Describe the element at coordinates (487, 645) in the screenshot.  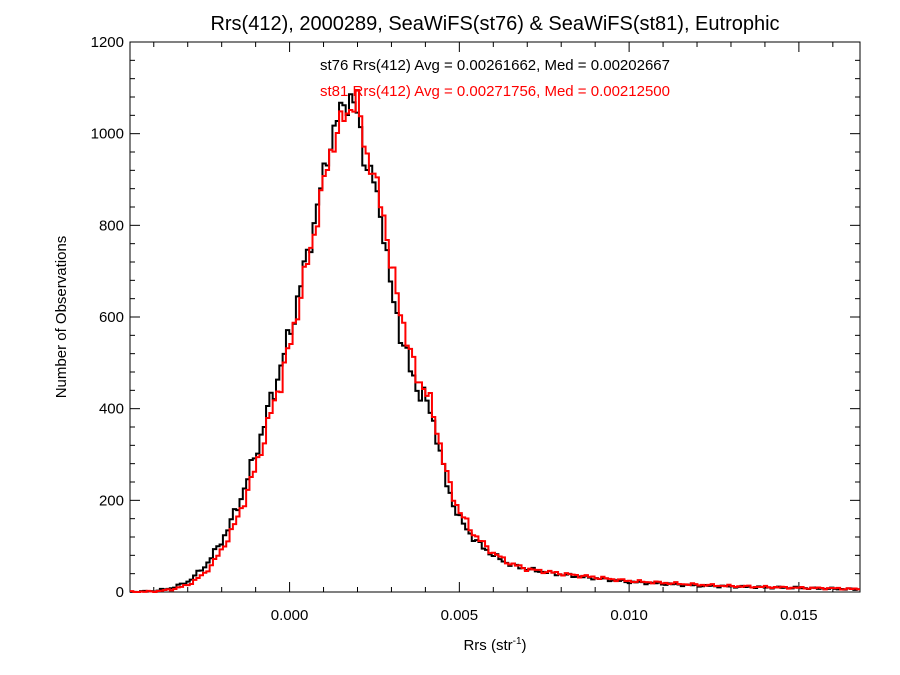
I see `x-axis-label-base: Rrs (str` at that location.